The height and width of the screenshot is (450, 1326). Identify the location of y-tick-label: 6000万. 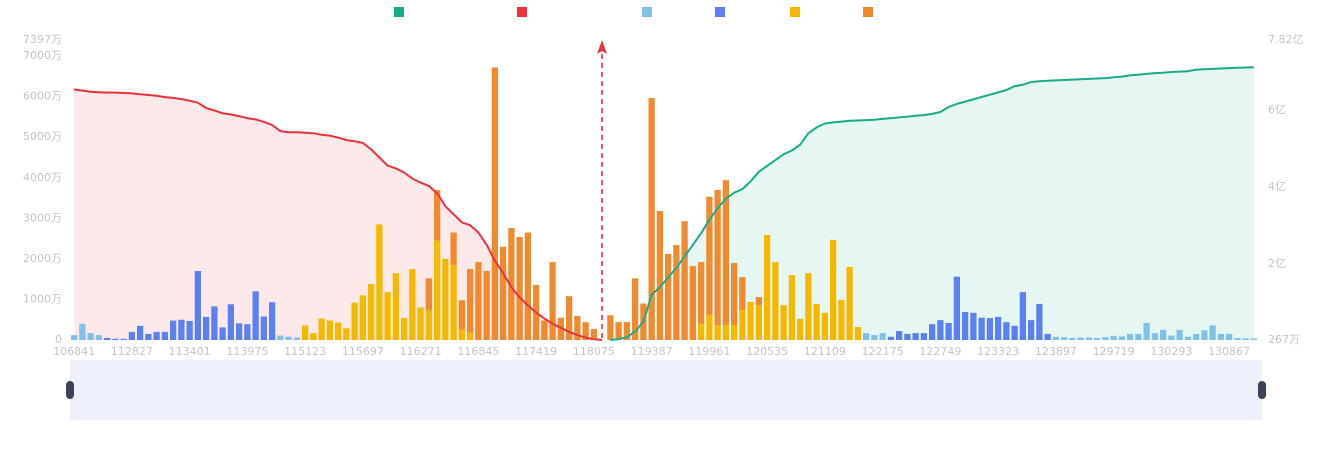
(42, 96).